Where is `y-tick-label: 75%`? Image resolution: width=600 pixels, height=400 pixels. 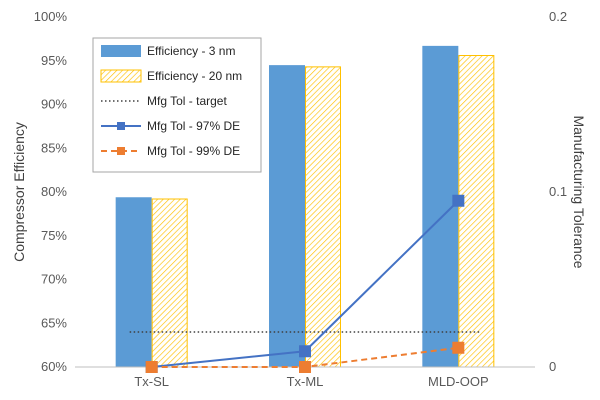 y-tick-label: 75% is located at coordinates (54, 235).